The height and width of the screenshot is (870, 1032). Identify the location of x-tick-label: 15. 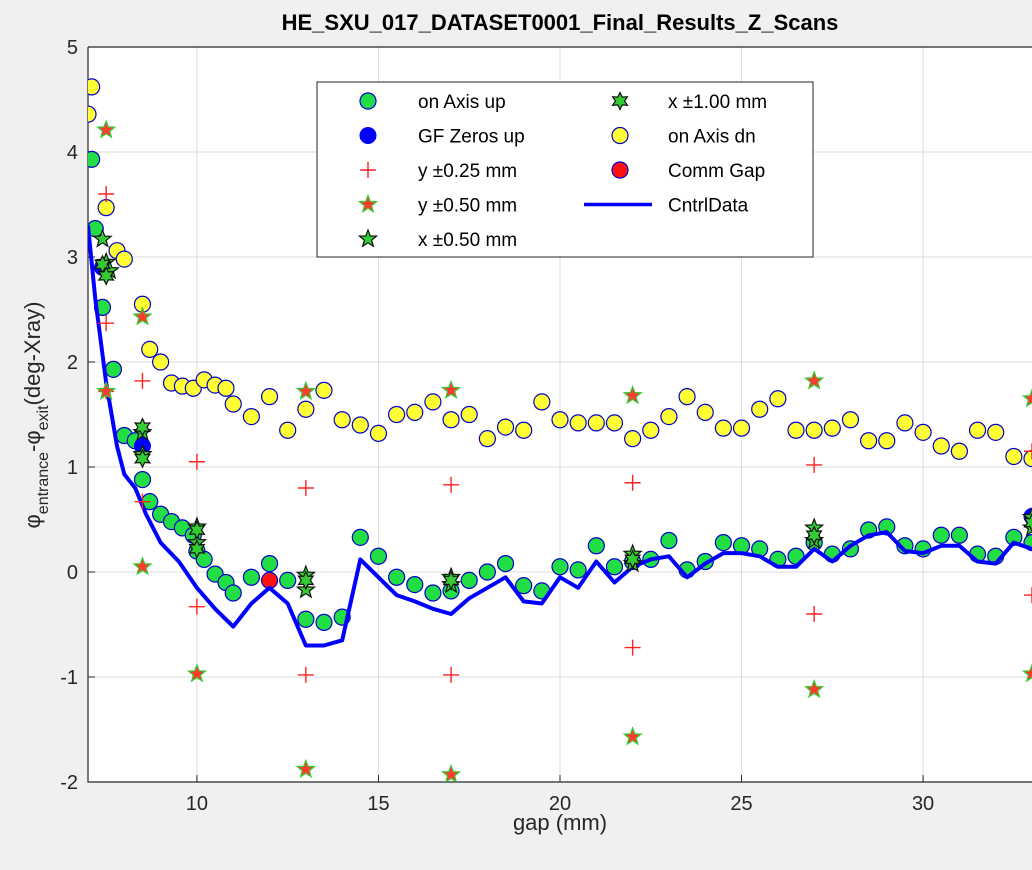
(378, 804).